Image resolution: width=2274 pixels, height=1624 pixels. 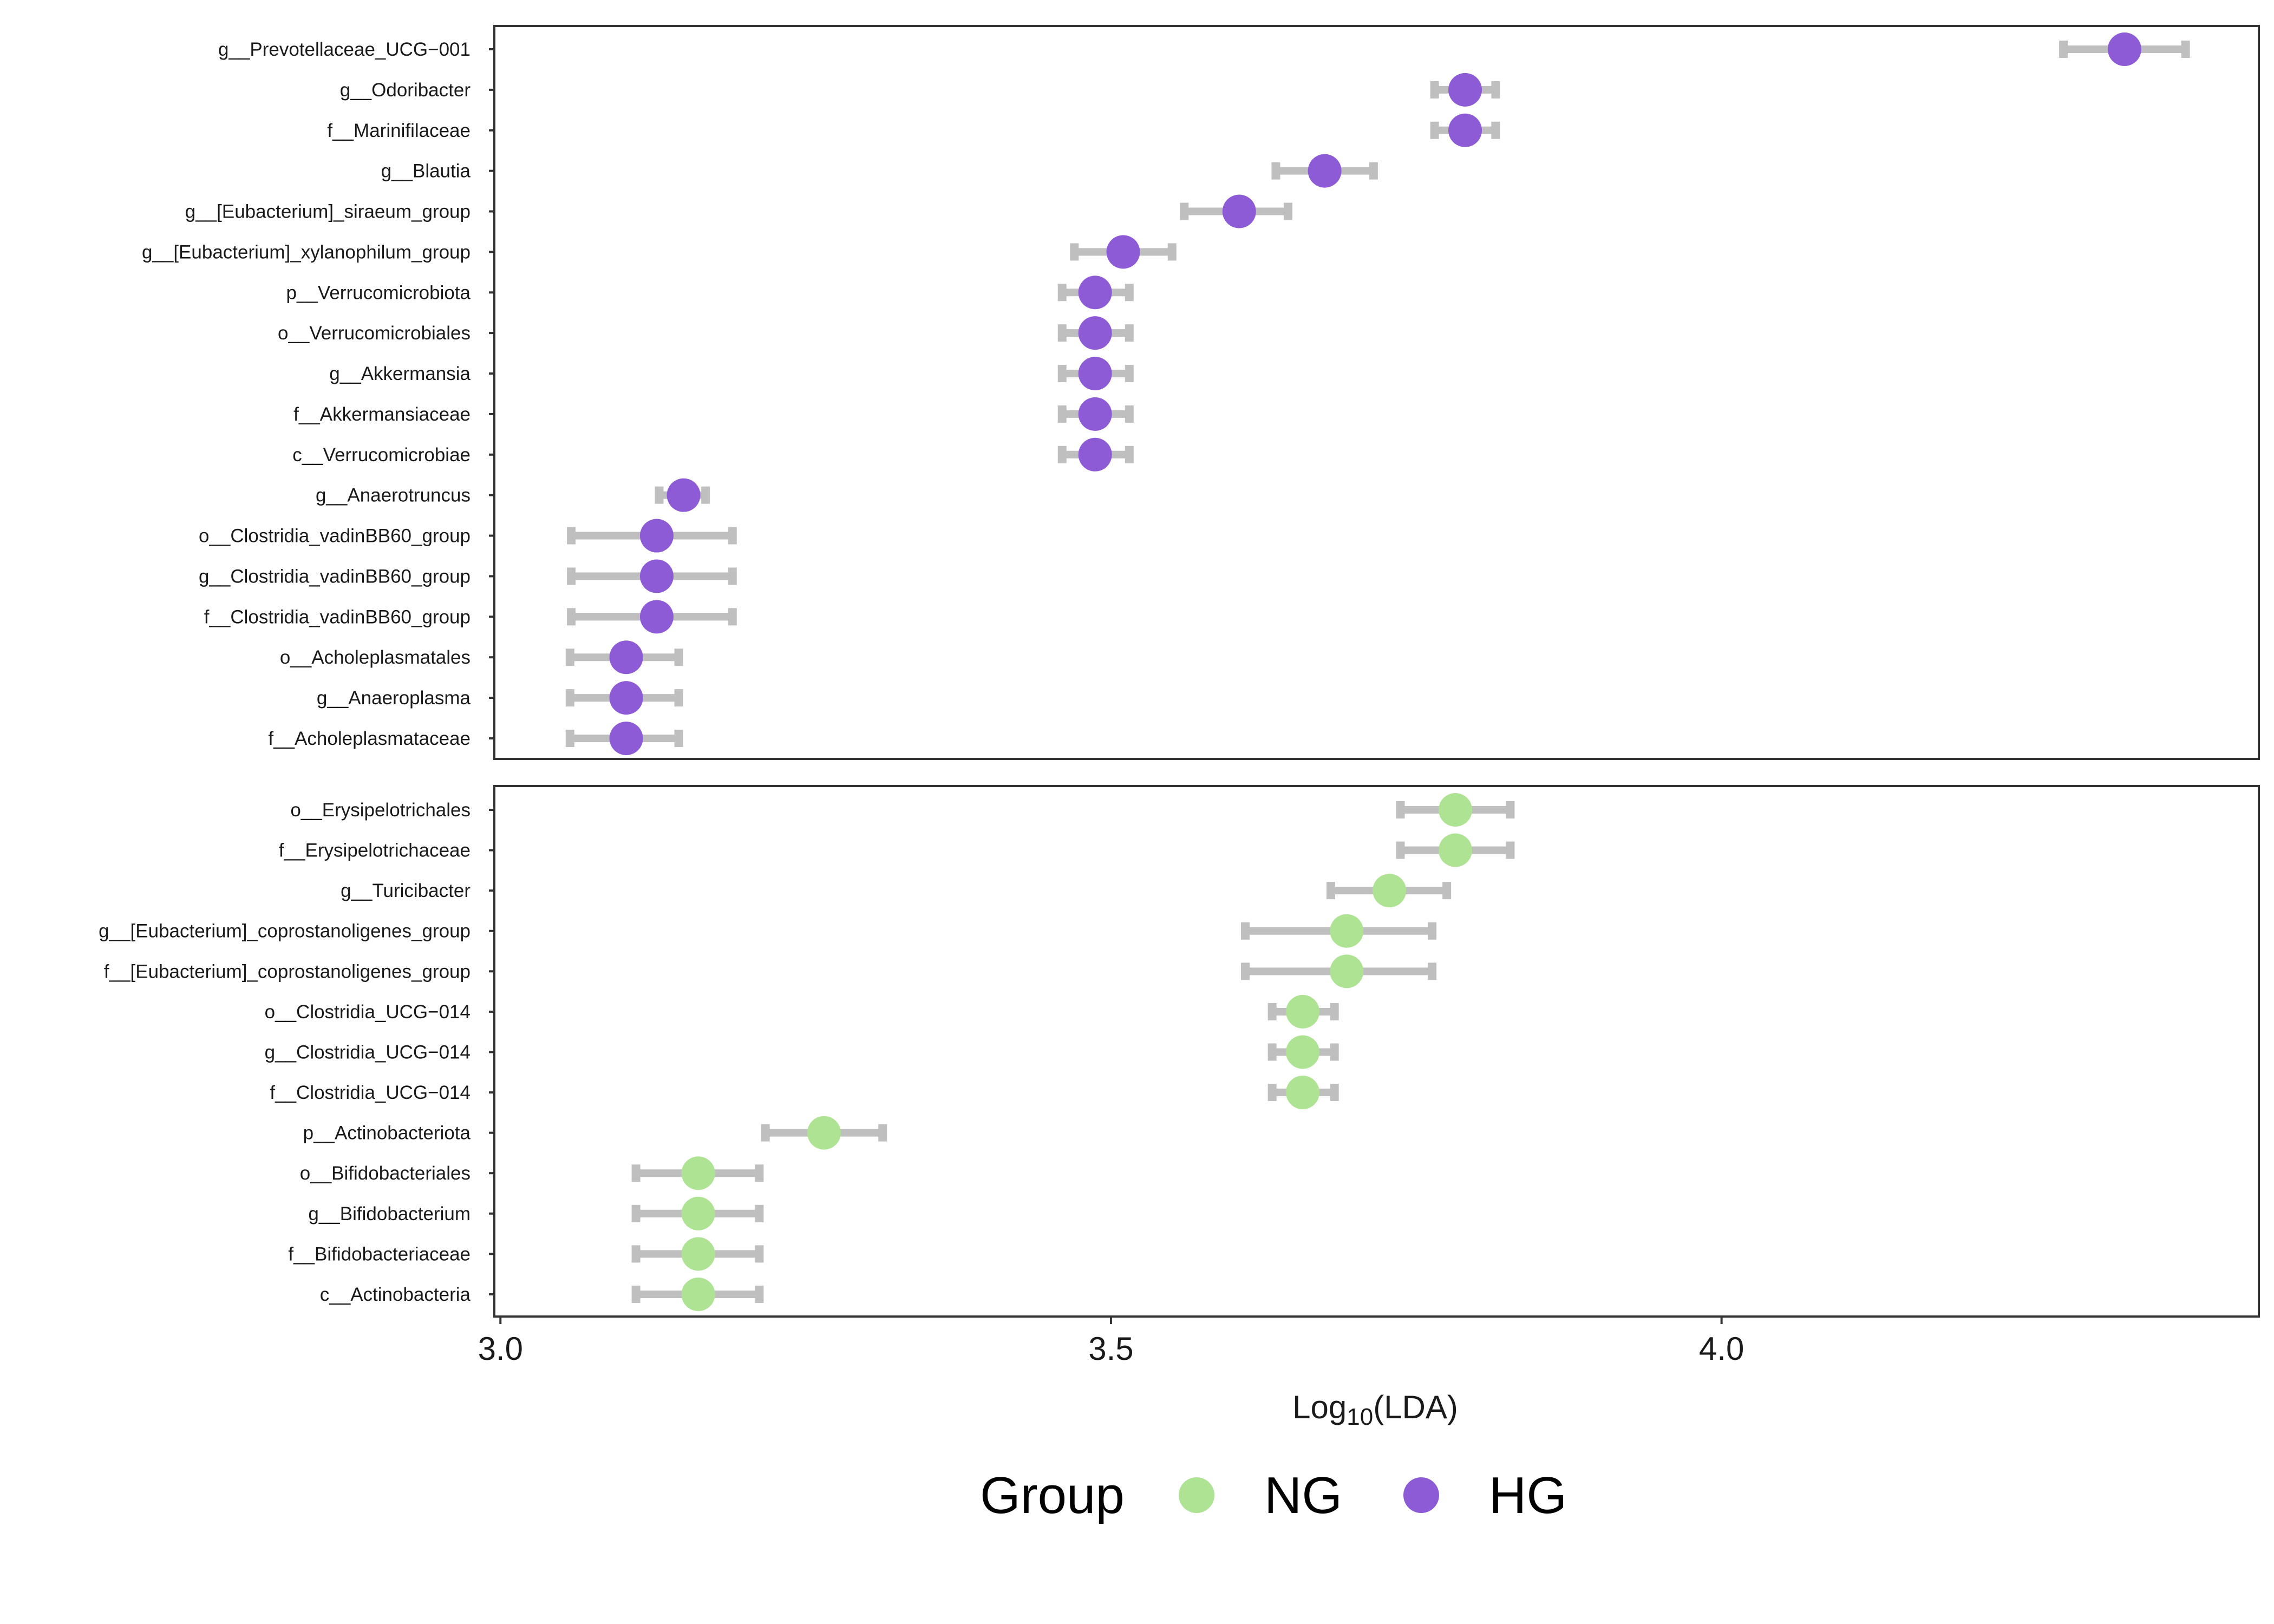 I want to click on row-hg: f__Akkermansiaceae, so click(x=714, y=414).